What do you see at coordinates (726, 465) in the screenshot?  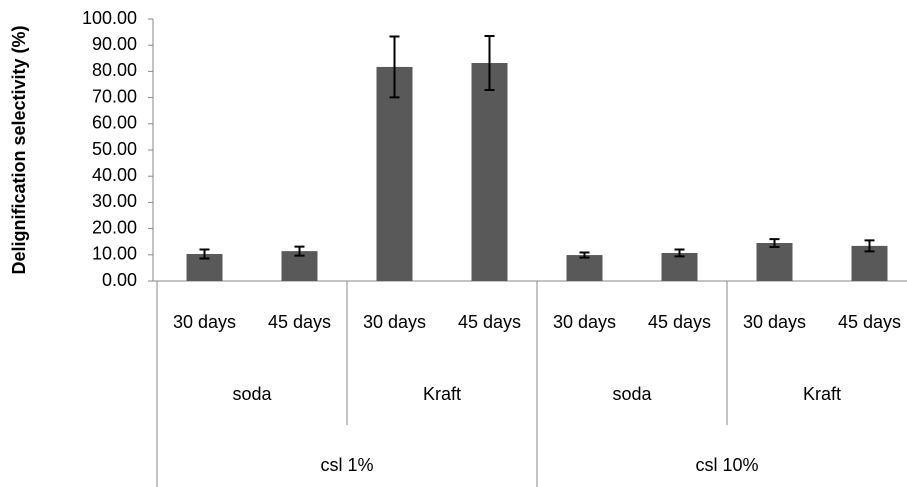 I see `supergroup-label: csl 10%` at bounding box center [726, 465].